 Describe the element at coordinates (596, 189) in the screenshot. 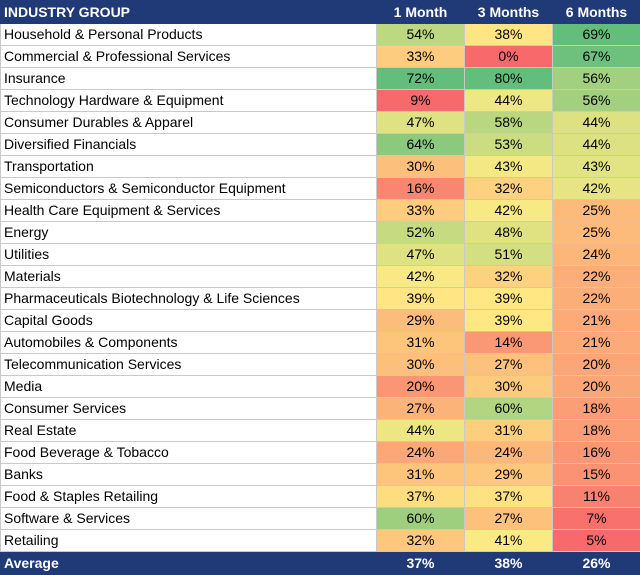

I see `value-cell-6-months: 42%` at that location.